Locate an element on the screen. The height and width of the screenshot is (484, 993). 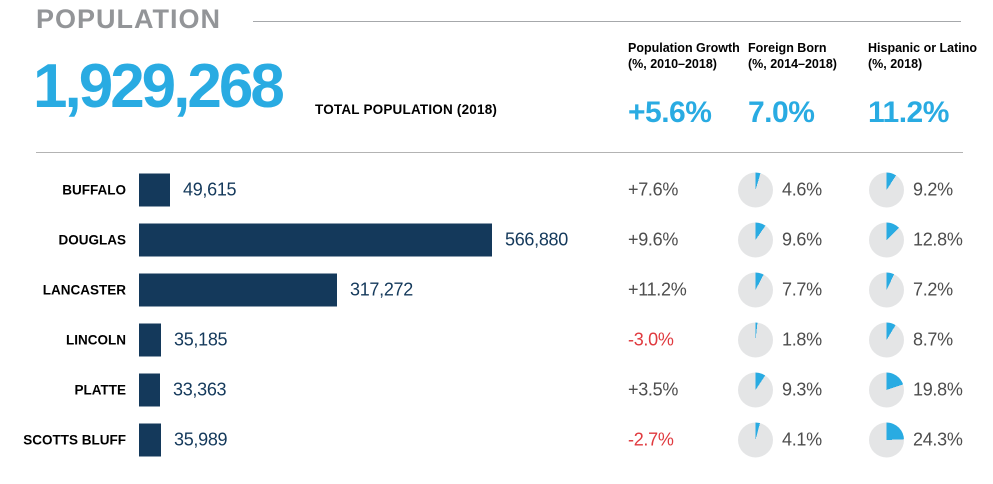
summary-foreign-born-value: 7.0% is located at coordinates (781, 112).